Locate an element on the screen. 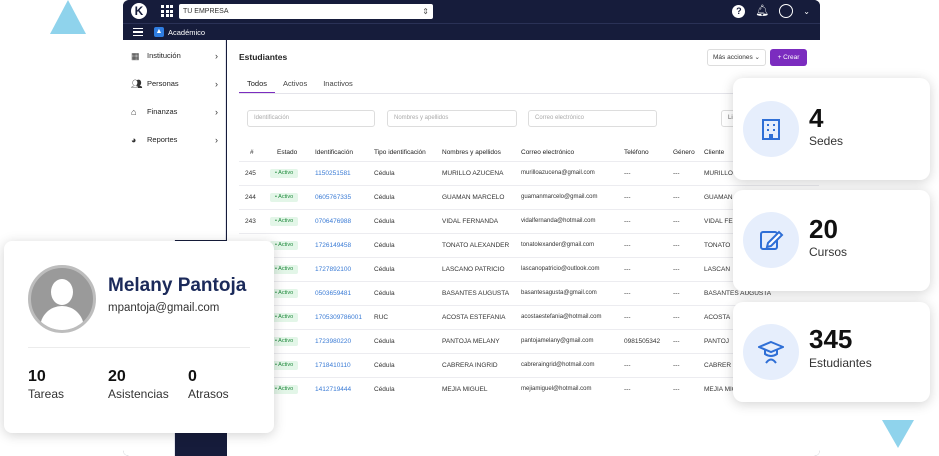  hamburger-menu-icon is located at coordinates (138, 32).